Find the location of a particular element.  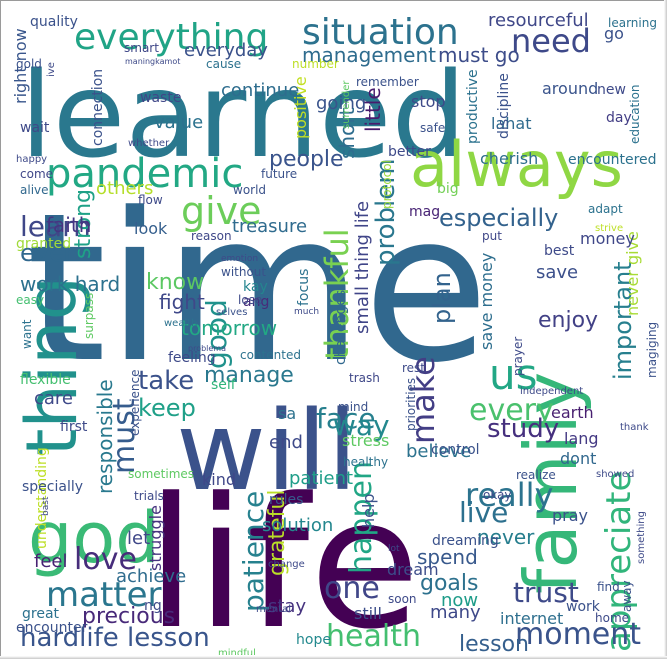

word-easy: easy is located at coordinates (30, 300).